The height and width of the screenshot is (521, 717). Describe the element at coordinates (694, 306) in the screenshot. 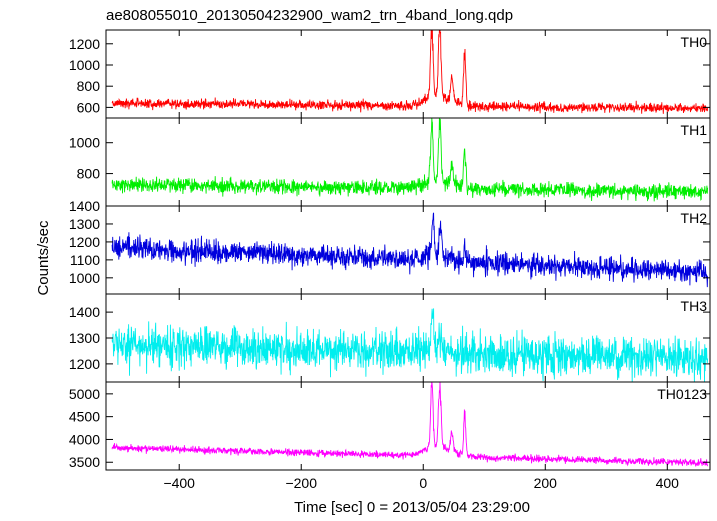

I see `panel-label: TH3` at that location.